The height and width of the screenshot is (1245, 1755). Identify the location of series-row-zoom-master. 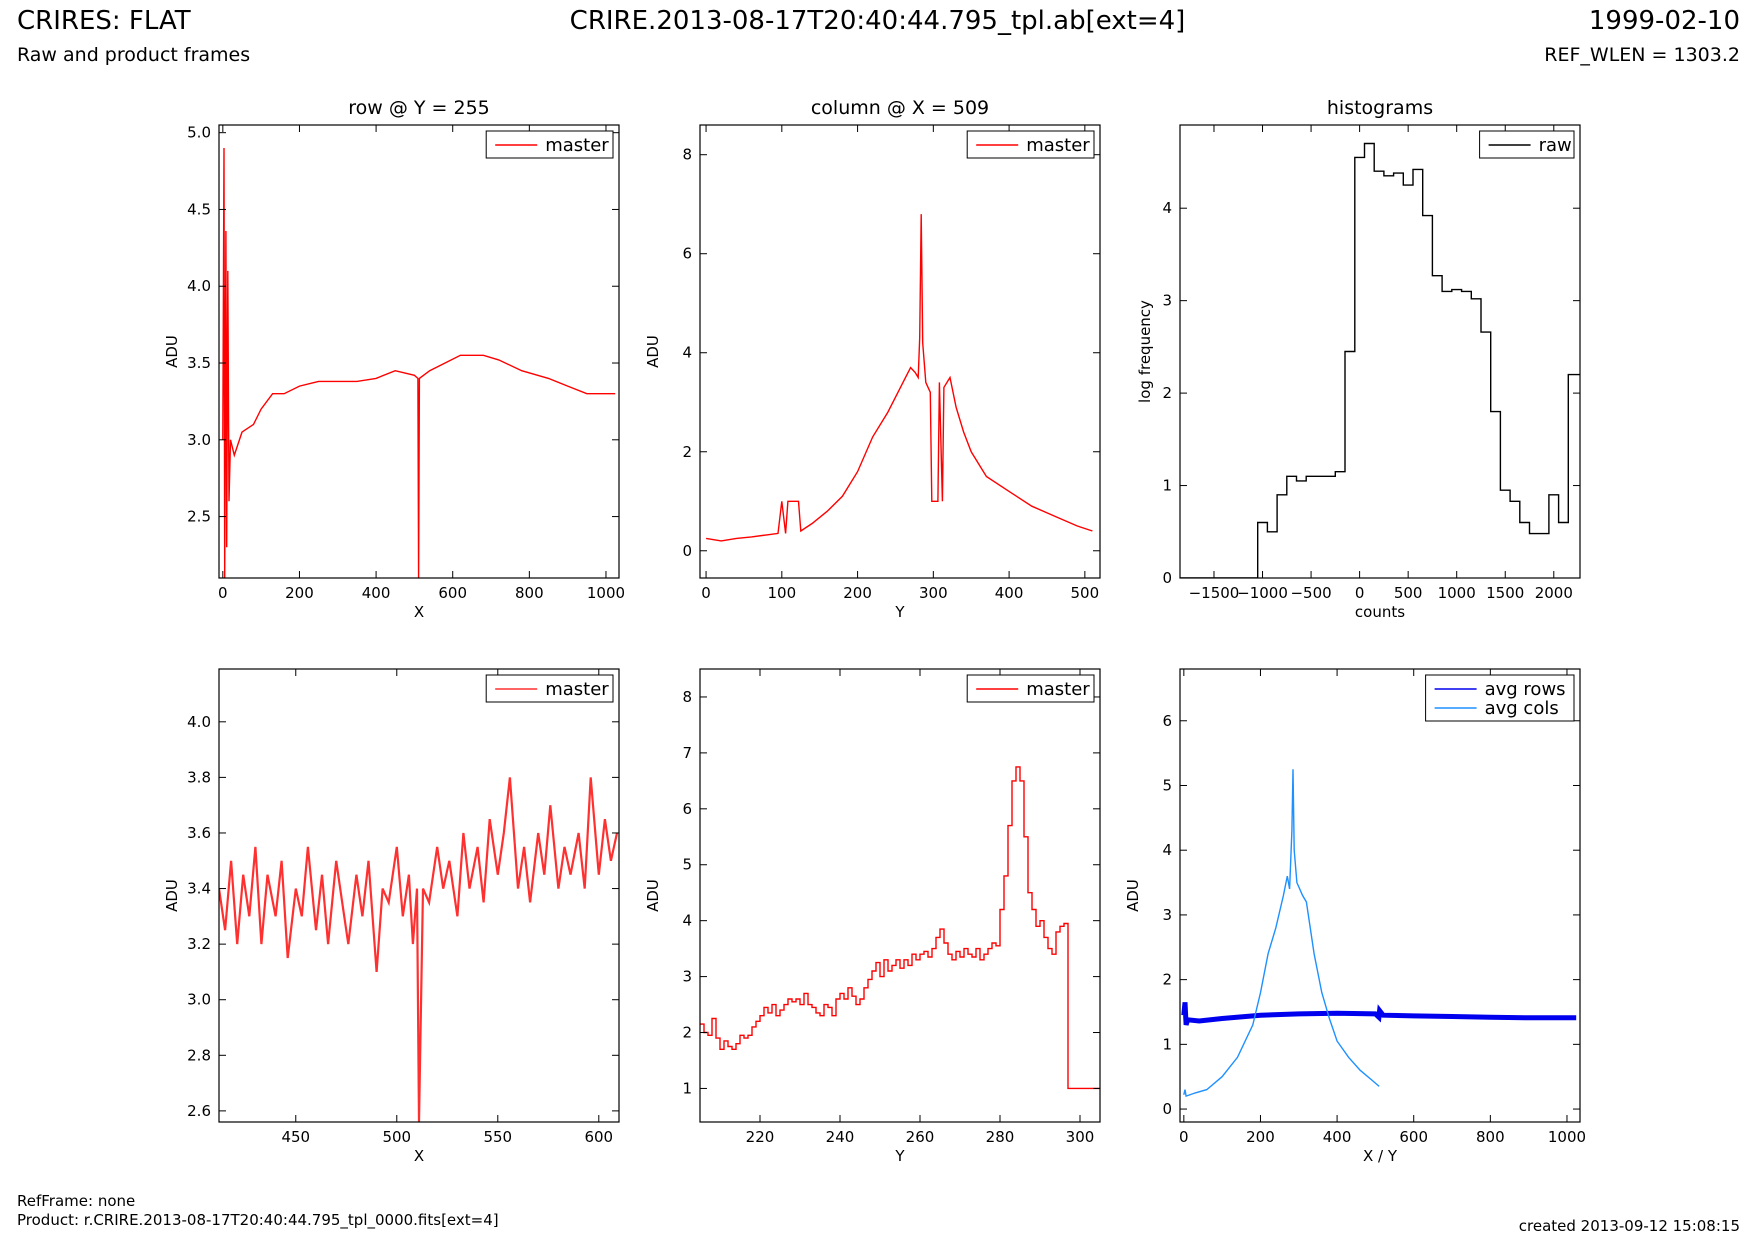
(419, 949).